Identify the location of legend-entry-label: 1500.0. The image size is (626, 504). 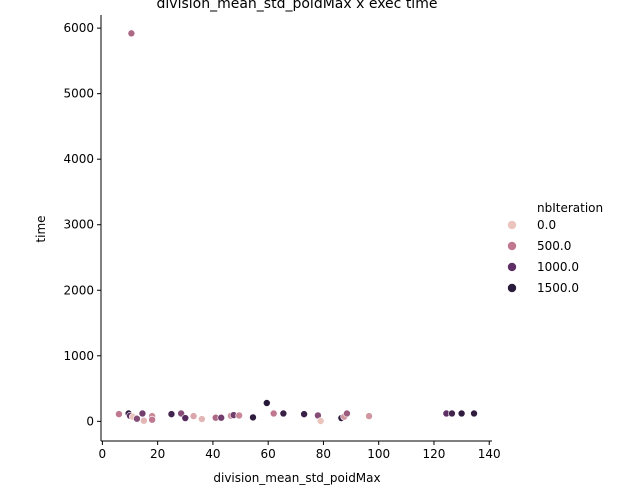
(558, 288).